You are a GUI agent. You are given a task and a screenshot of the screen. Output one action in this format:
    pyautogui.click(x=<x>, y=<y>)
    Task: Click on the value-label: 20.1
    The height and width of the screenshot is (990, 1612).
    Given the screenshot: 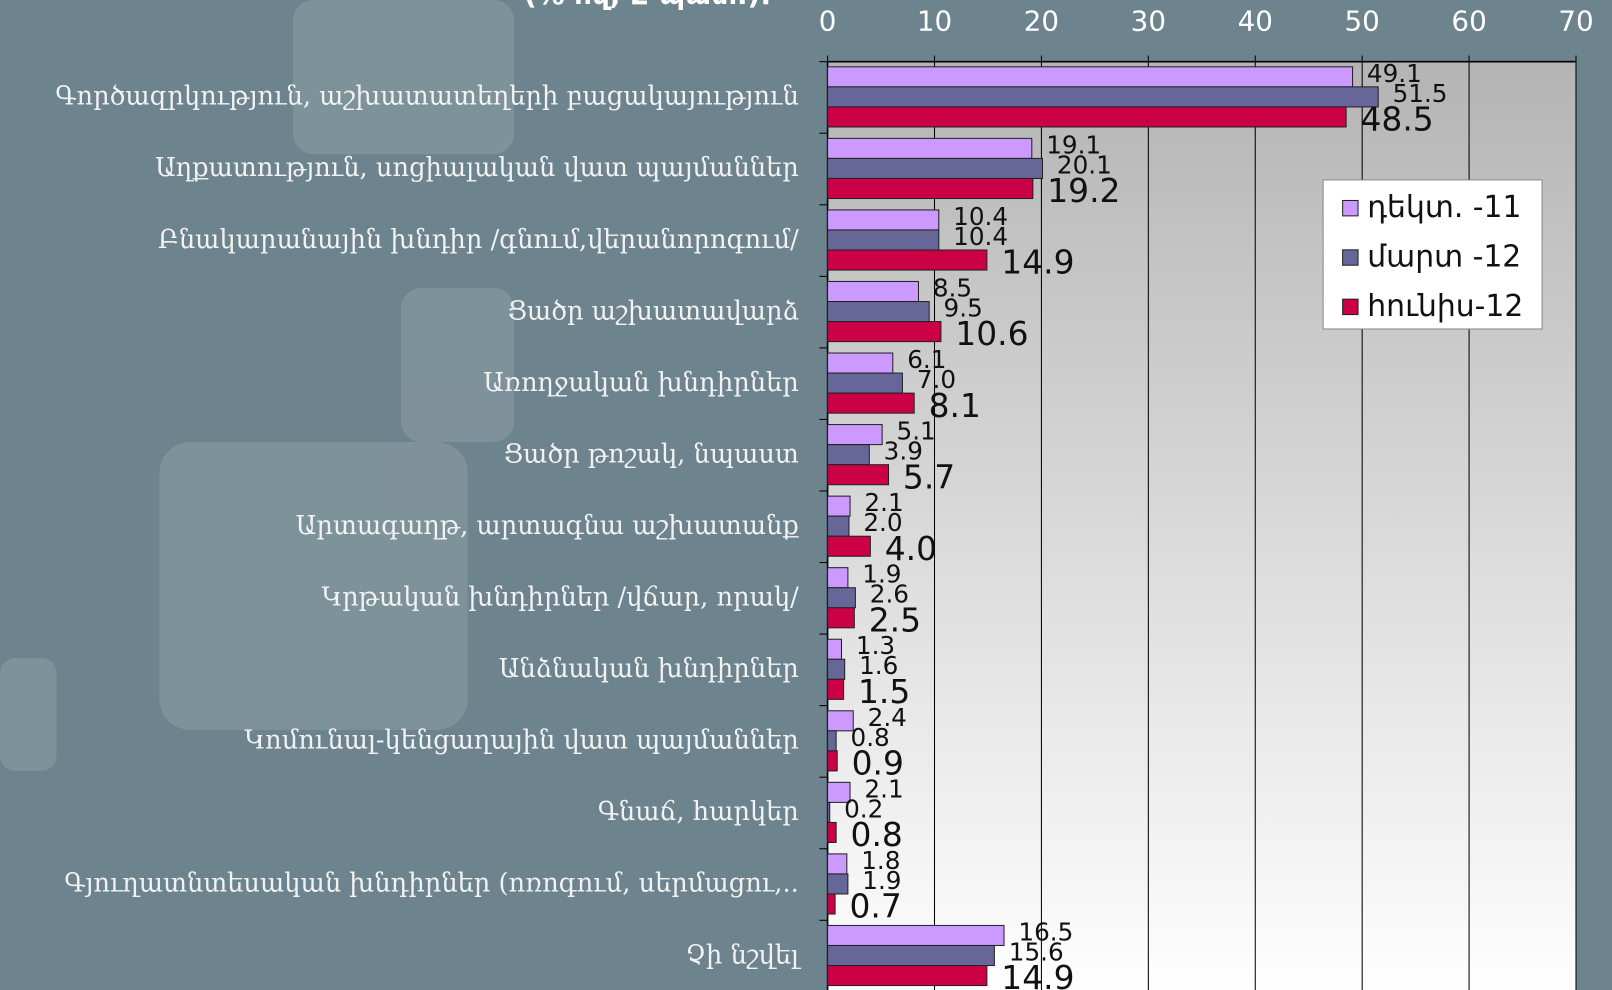 What is the action you would take?
    pyautogui.click(x=1084, y=164)
    